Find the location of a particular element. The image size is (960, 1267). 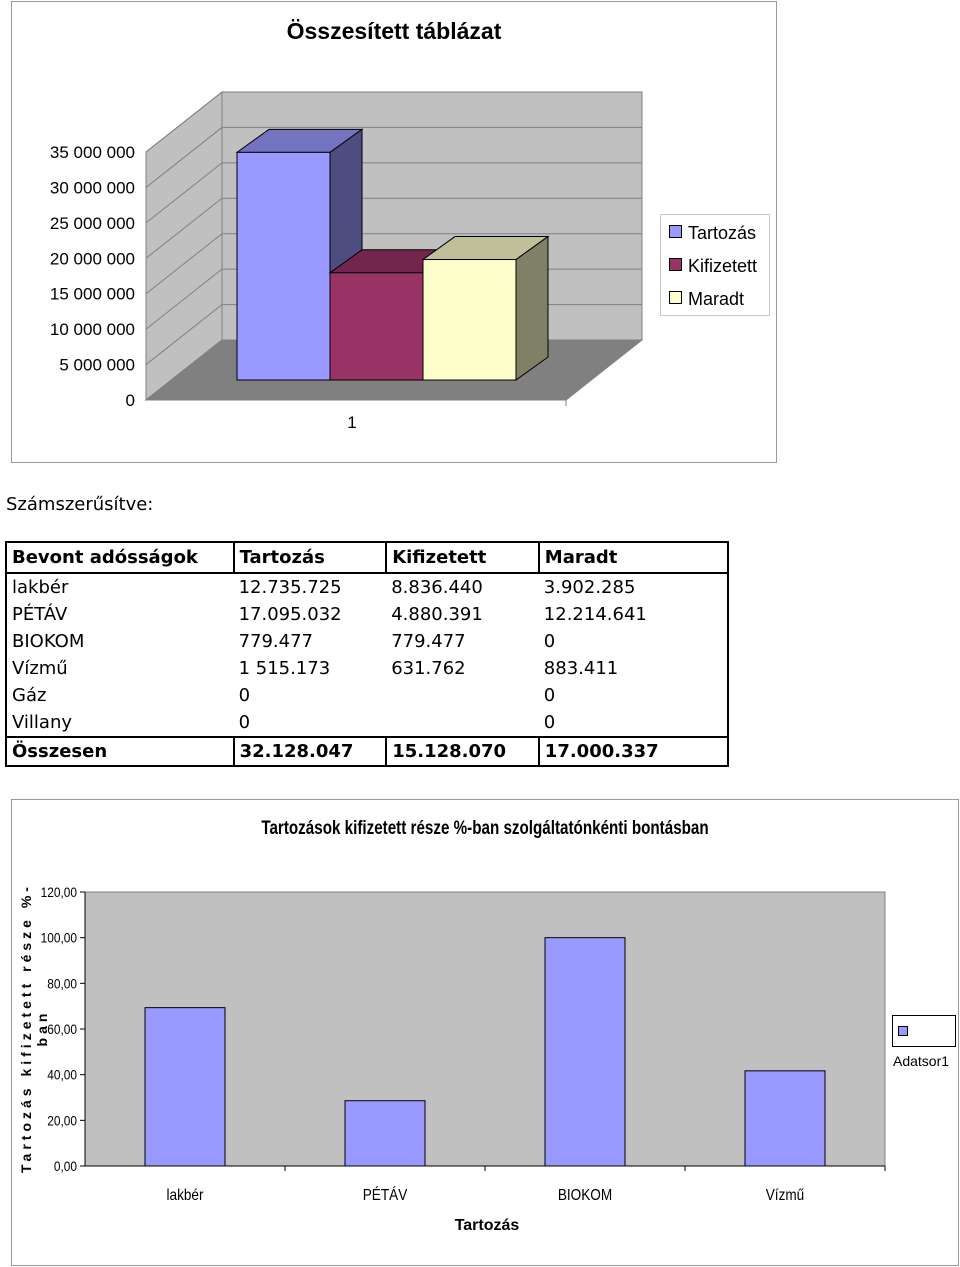

y-tick-label: 60,00 is located at coordinates (62, 1029).